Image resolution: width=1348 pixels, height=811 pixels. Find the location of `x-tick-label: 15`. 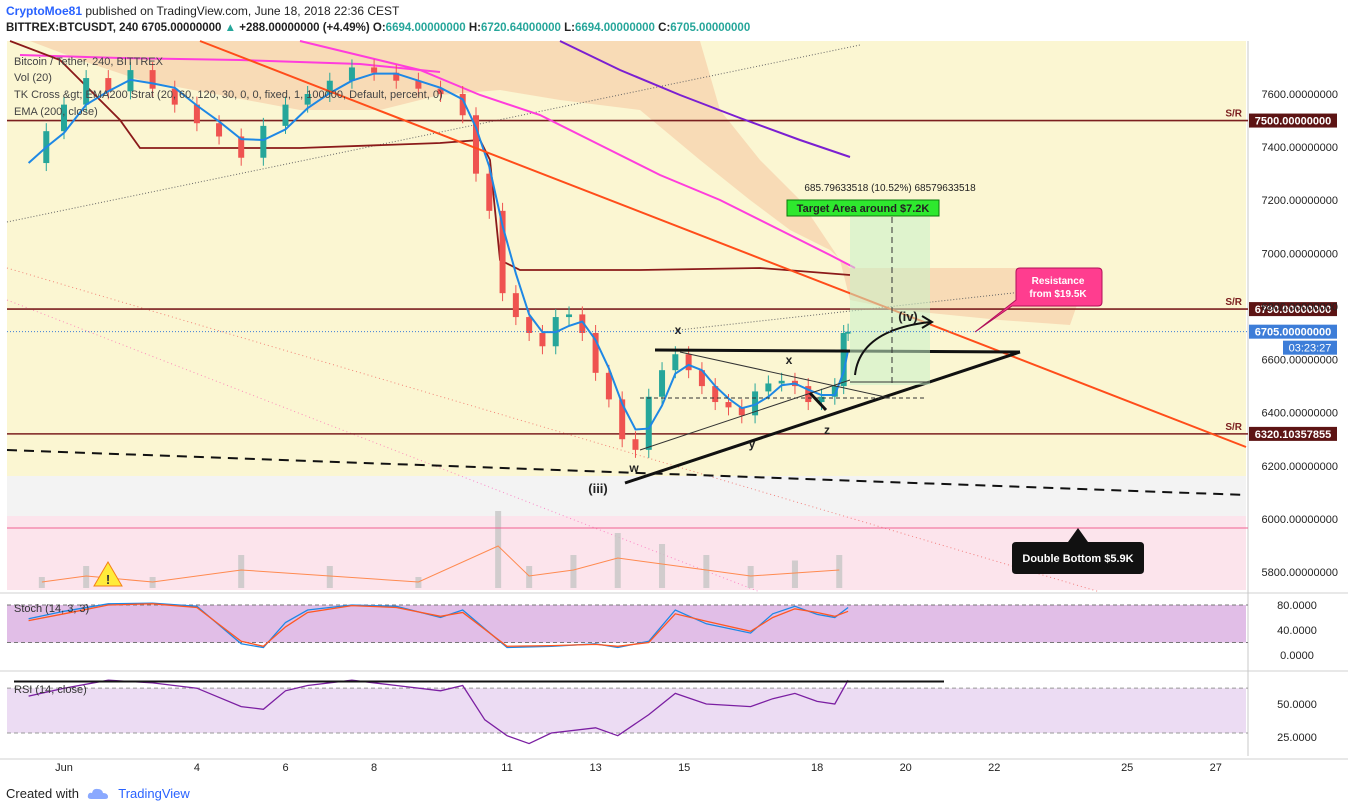

x-tick-label: 15 is located at coordinates (684, 768).